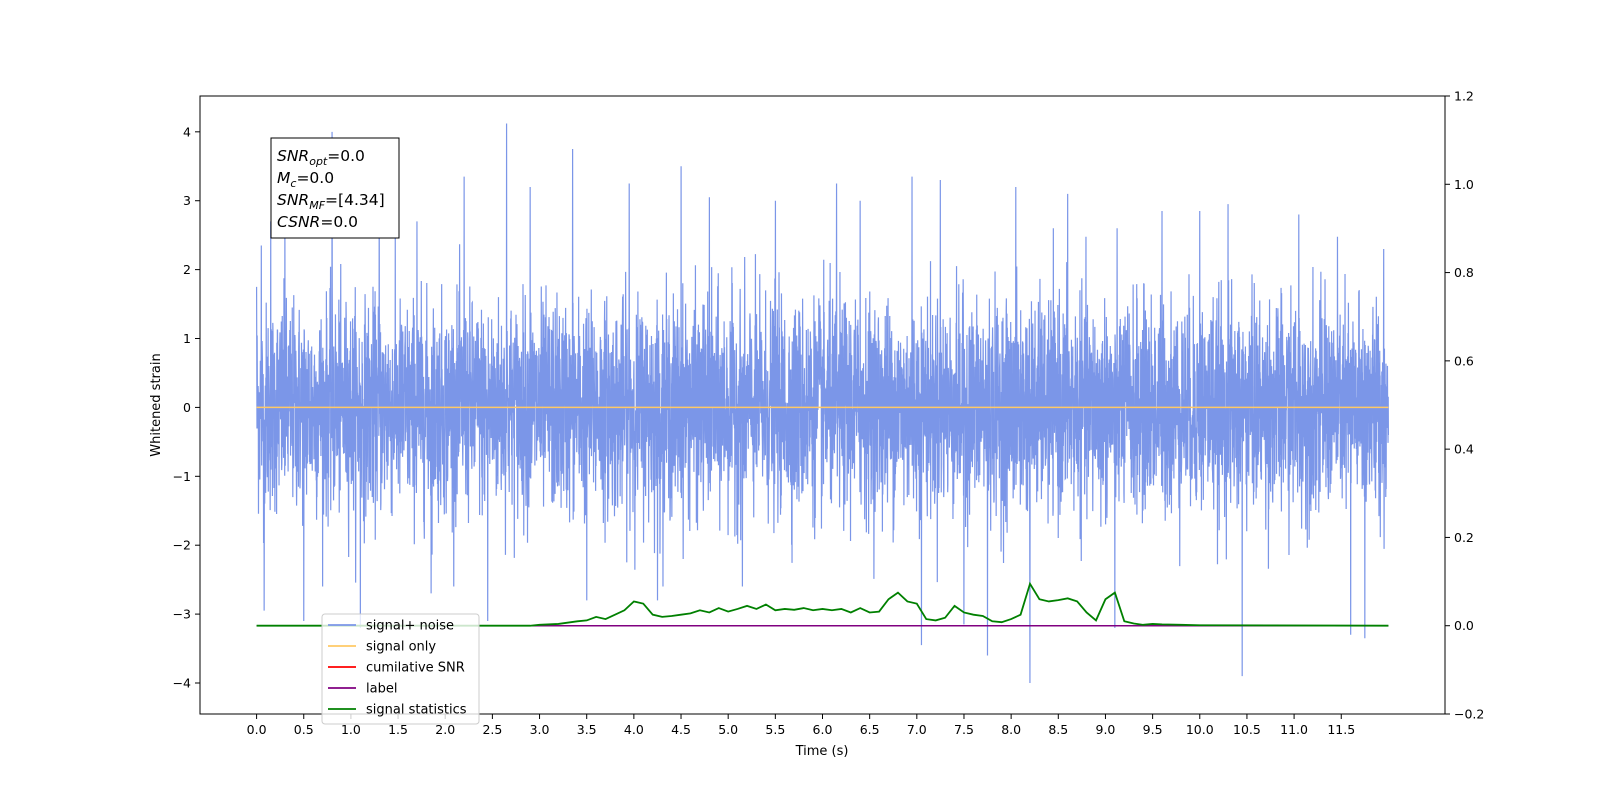 This screenshot has width=1600, height=800. Describe the element at coordinates (1247, 729) in the screenshot. I see `x-tick-label: 10.5` at that location.